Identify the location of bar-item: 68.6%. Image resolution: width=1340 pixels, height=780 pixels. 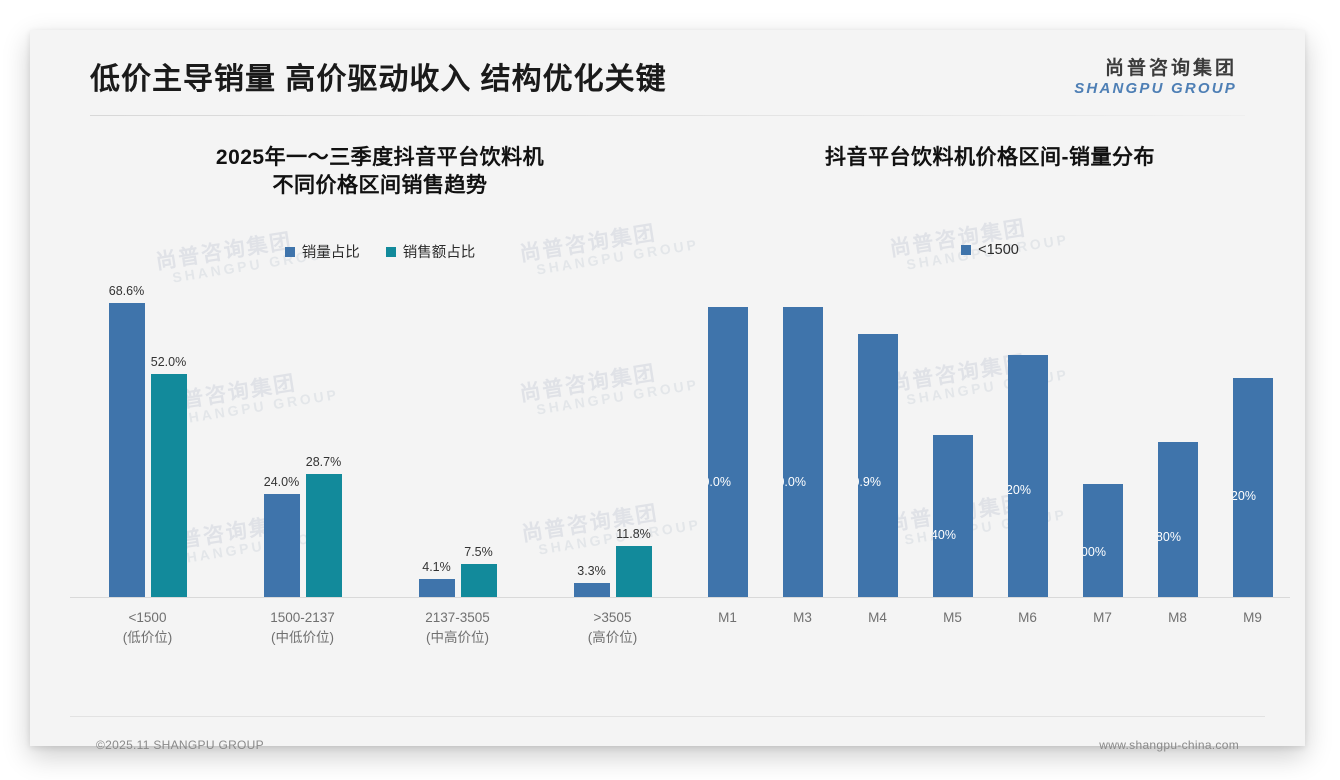
(126, 440).